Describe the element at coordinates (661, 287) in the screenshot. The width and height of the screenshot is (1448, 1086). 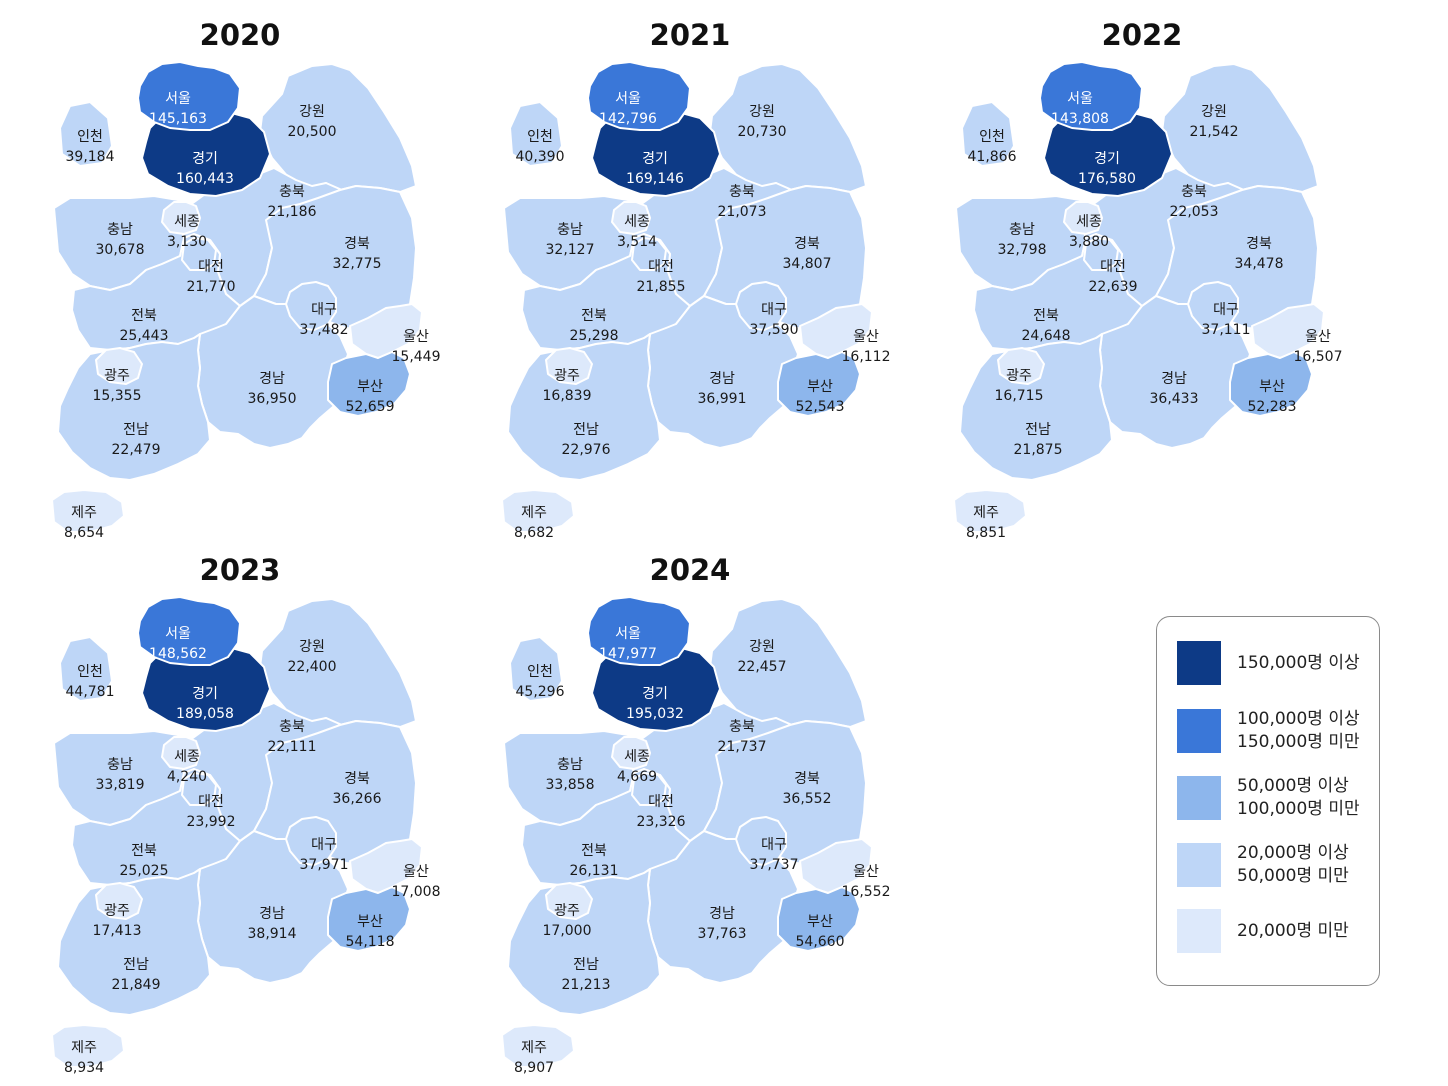
I see `region-value-daejeon: 21,855` at that location.